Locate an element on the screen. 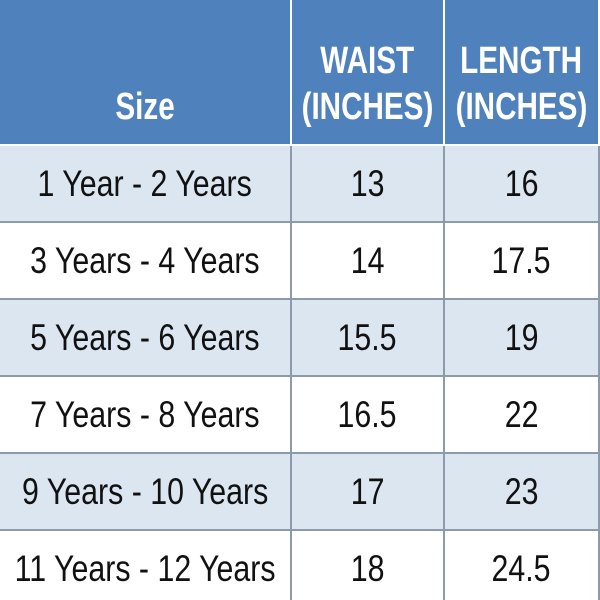 The width and height of the screenshot is (600, 600). measurement: 17 is located at coordinates (367, 491).